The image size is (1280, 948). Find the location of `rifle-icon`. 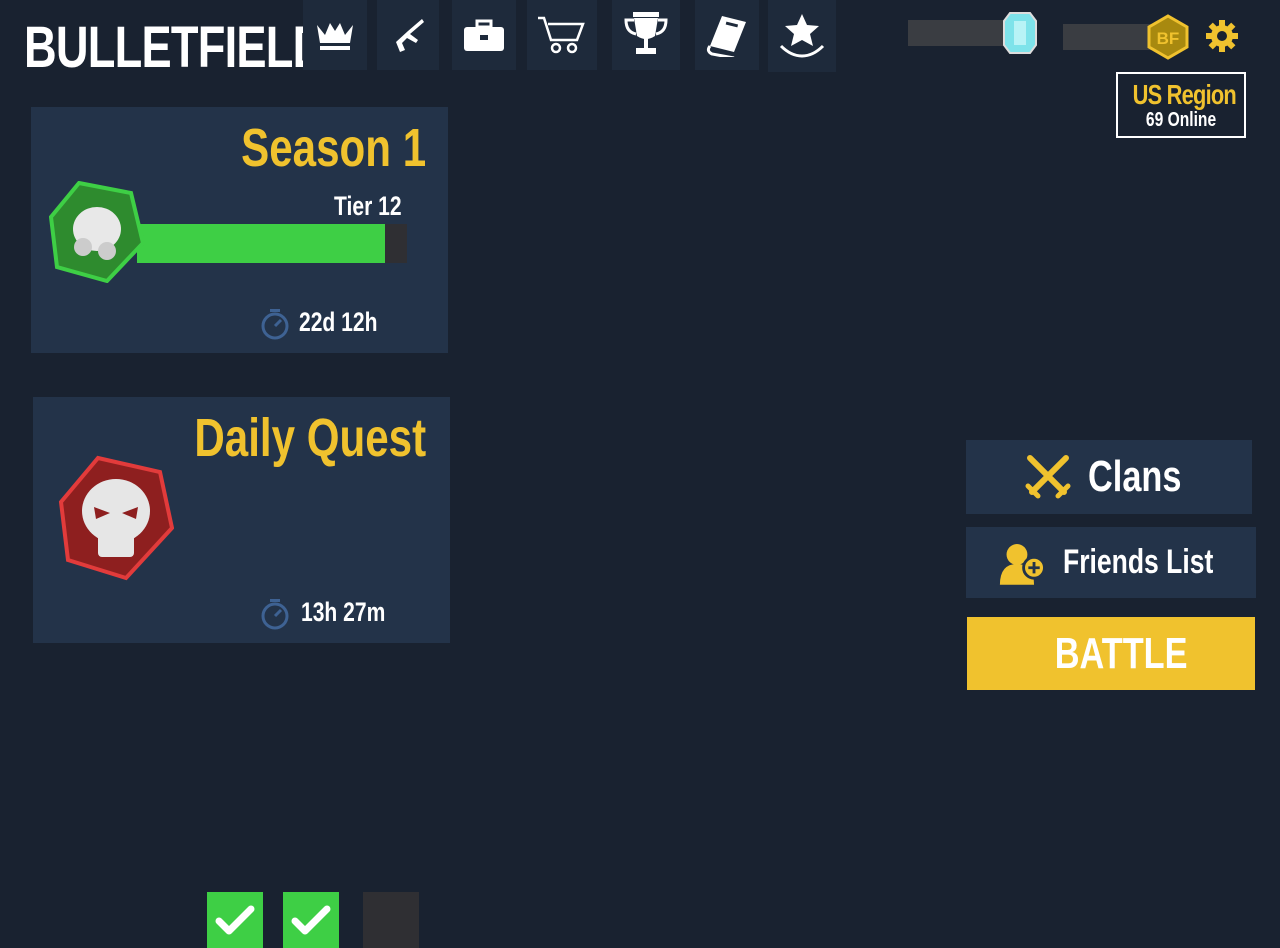

rifle-icon is located at coordinates (410, 35).